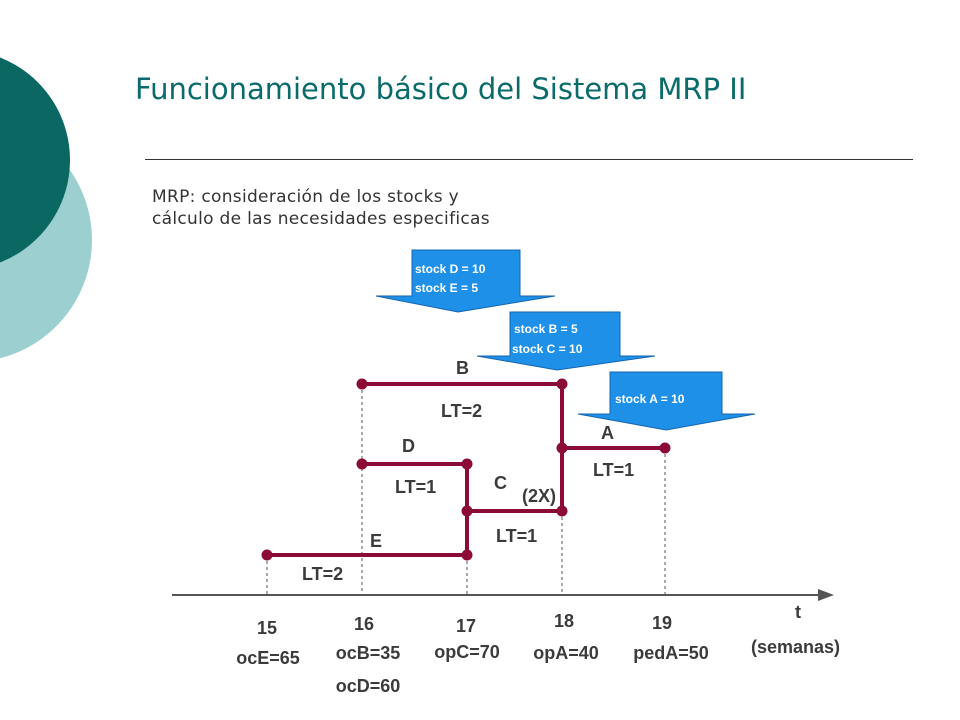  I want to click on stock-arrow-d-e: stock D = 10 stock E = 5, so click(465, 281).